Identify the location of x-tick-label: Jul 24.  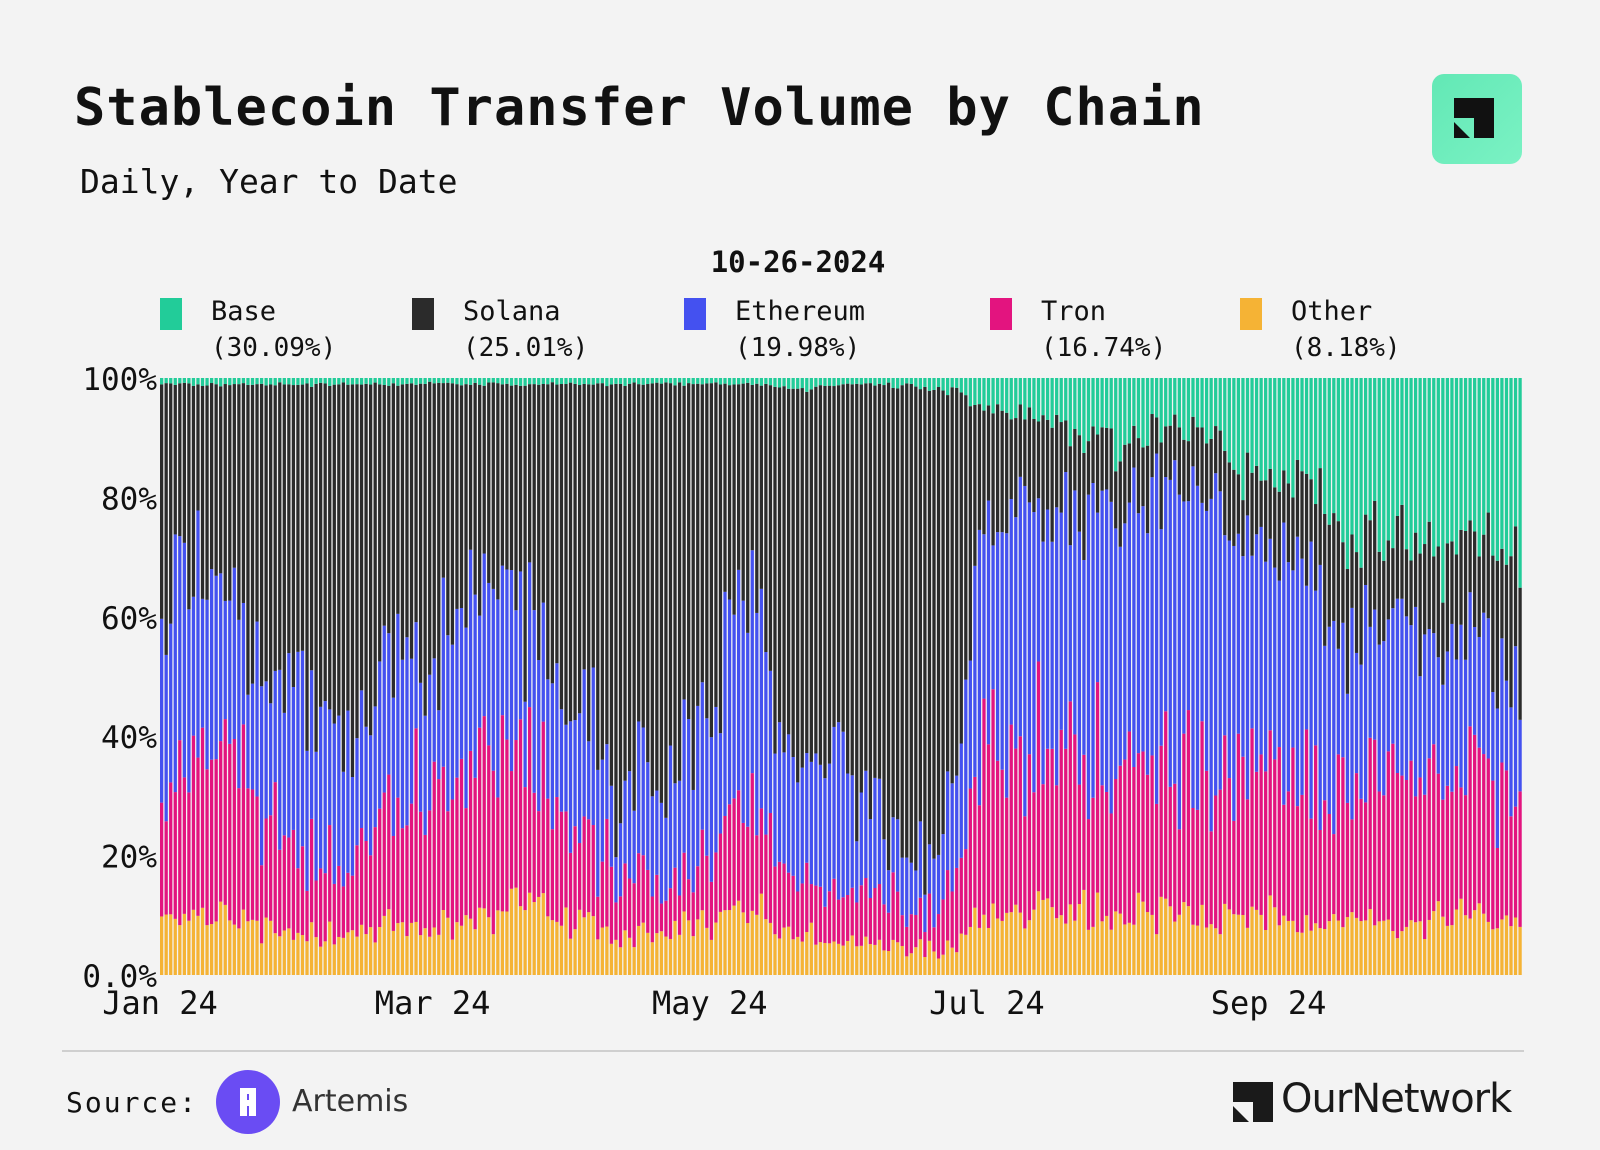
(987, 1003).